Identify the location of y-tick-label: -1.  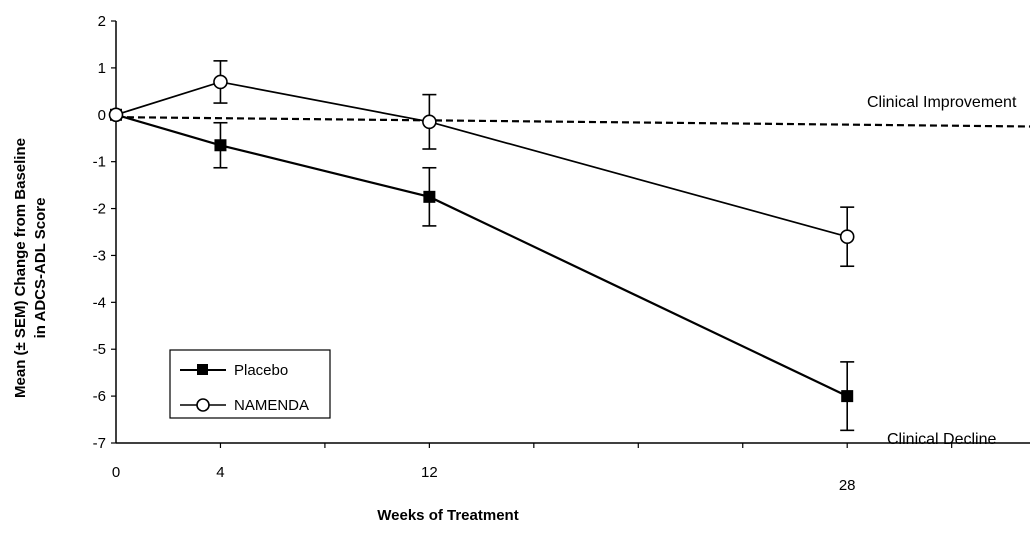
(99, 162).